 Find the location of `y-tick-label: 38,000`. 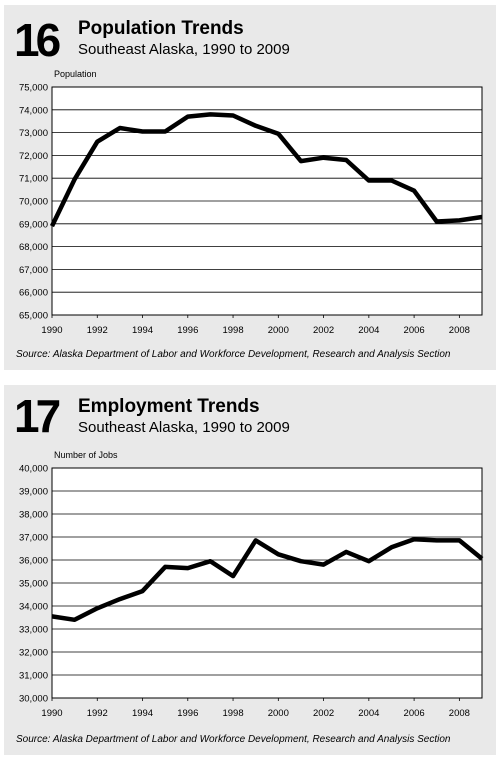

y-tick-label: 38,000 is located at coordinates (33, 515).